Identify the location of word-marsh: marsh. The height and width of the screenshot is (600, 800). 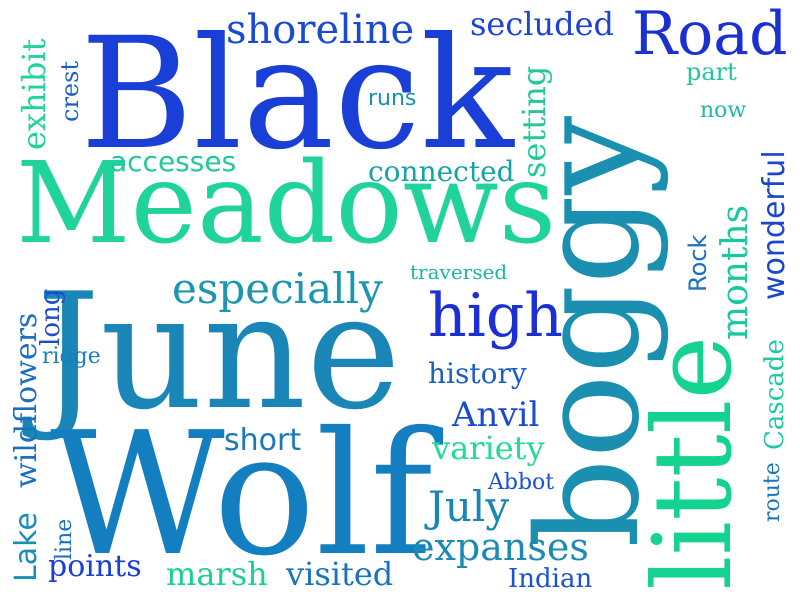
(217, 574).